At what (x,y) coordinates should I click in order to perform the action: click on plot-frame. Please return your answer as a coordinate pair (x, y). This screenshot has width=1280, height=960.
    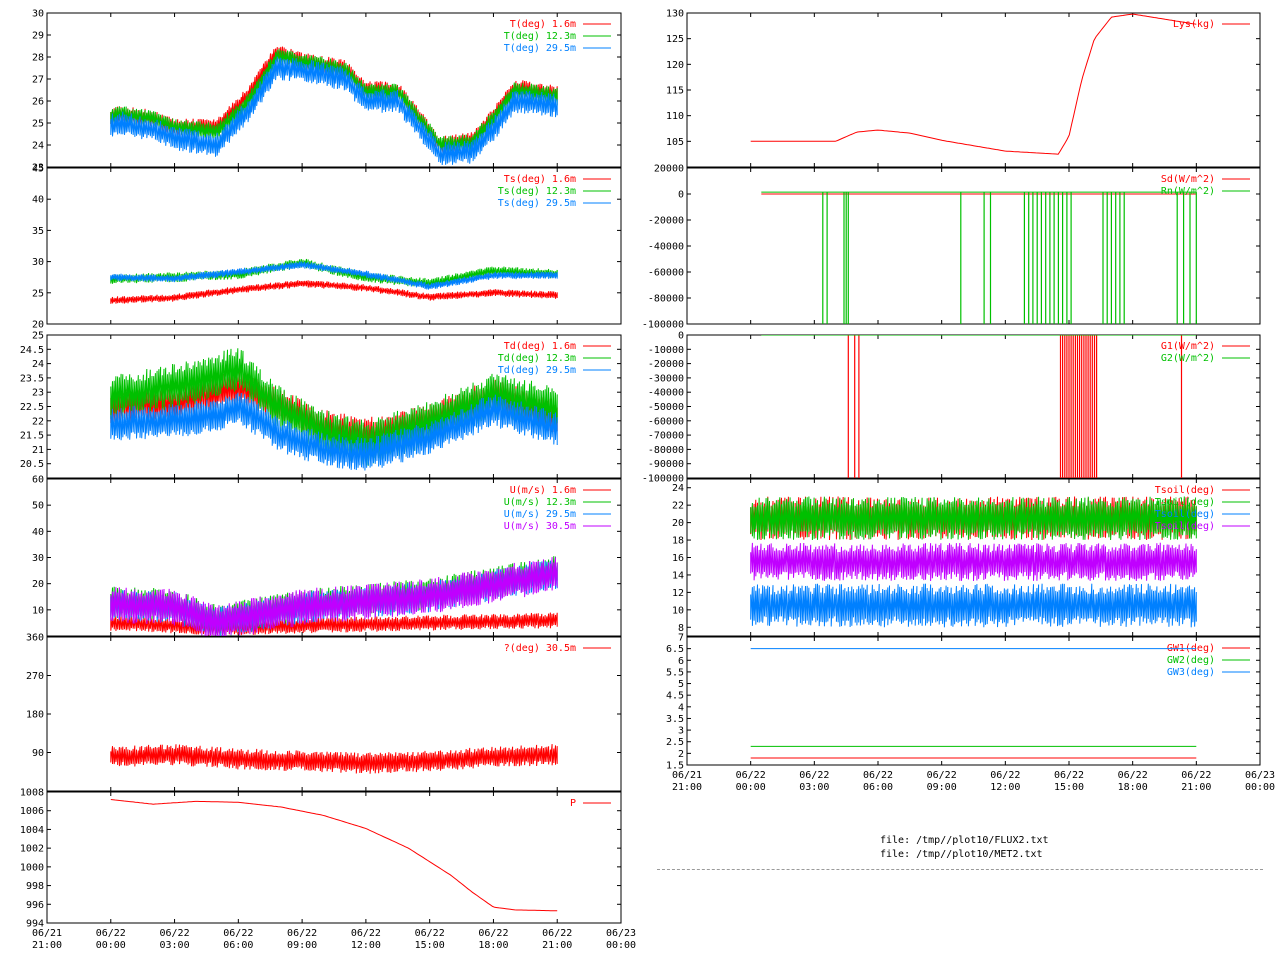
    Looking at the image, I should click on (973, 90).